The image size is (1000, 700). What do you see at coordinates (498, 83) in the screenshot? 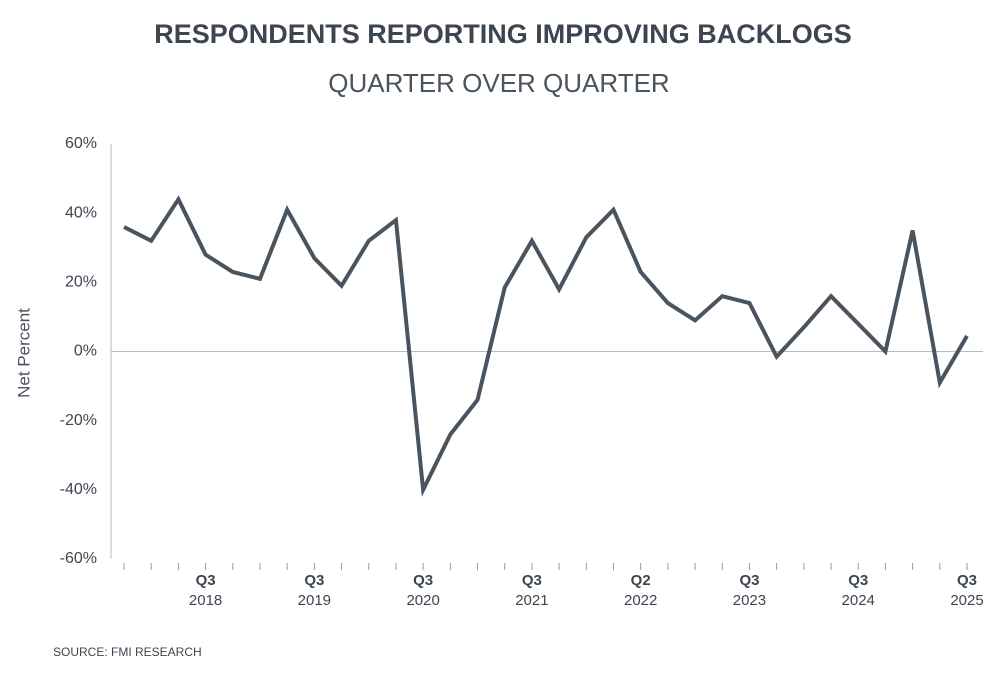
I see `chart-subtitle: QUARTER OVER QUARTER` at bounding box center [498, 83].